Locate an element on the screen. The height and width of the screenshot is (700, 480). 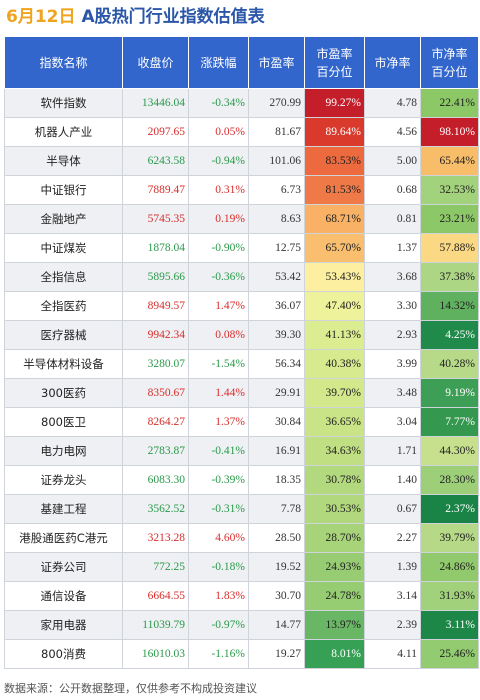
close-price-cell: 8350.67 is located at coordinates (155, 393).